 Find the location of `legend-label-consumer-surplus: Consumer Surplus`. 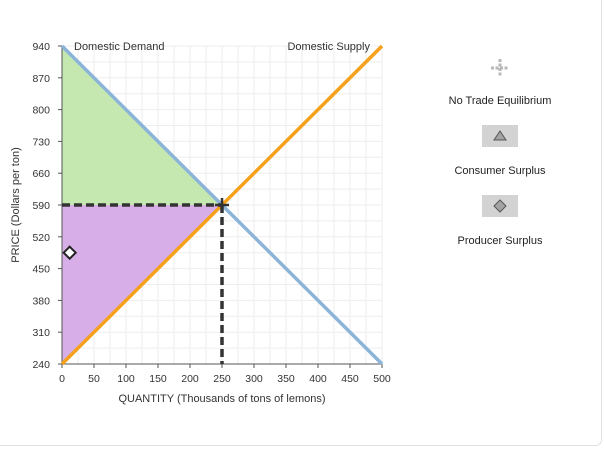

legend-label-consumer-surplus: Consumer Surplus is located at coordinates (500, 171).